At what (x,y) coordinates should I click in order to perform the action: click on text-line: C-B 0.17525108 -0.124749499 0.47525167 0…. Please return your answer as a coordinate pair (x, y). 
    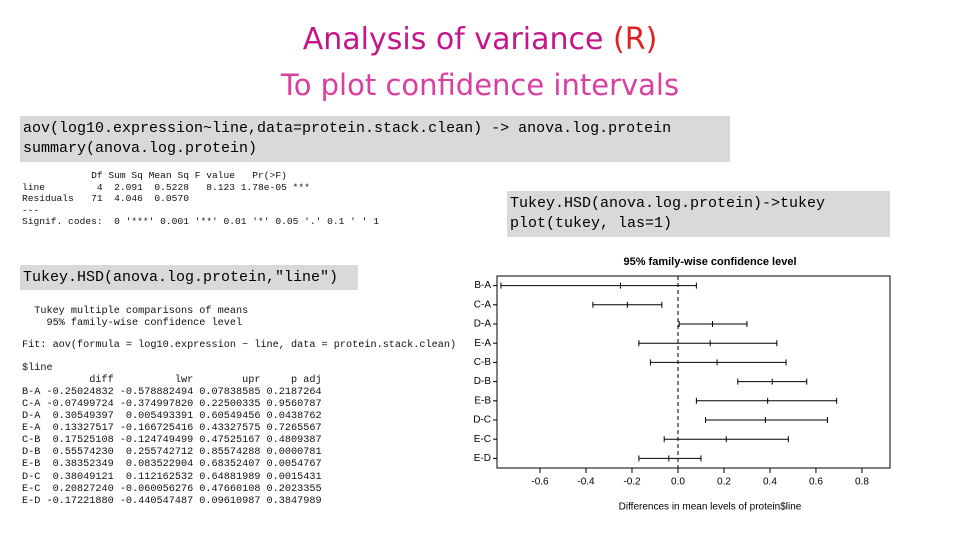
    Looking at the image, I should click on (172, 441).